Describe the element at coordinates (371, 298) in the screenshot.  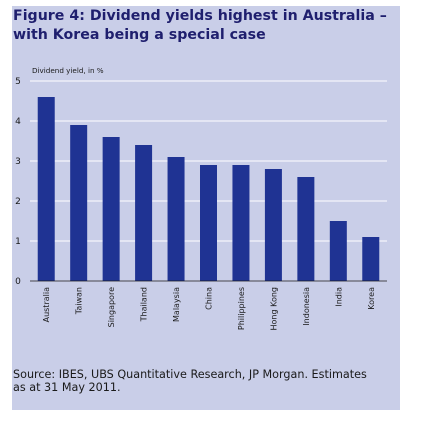
I see `x-tick-label: Korea` at that location.